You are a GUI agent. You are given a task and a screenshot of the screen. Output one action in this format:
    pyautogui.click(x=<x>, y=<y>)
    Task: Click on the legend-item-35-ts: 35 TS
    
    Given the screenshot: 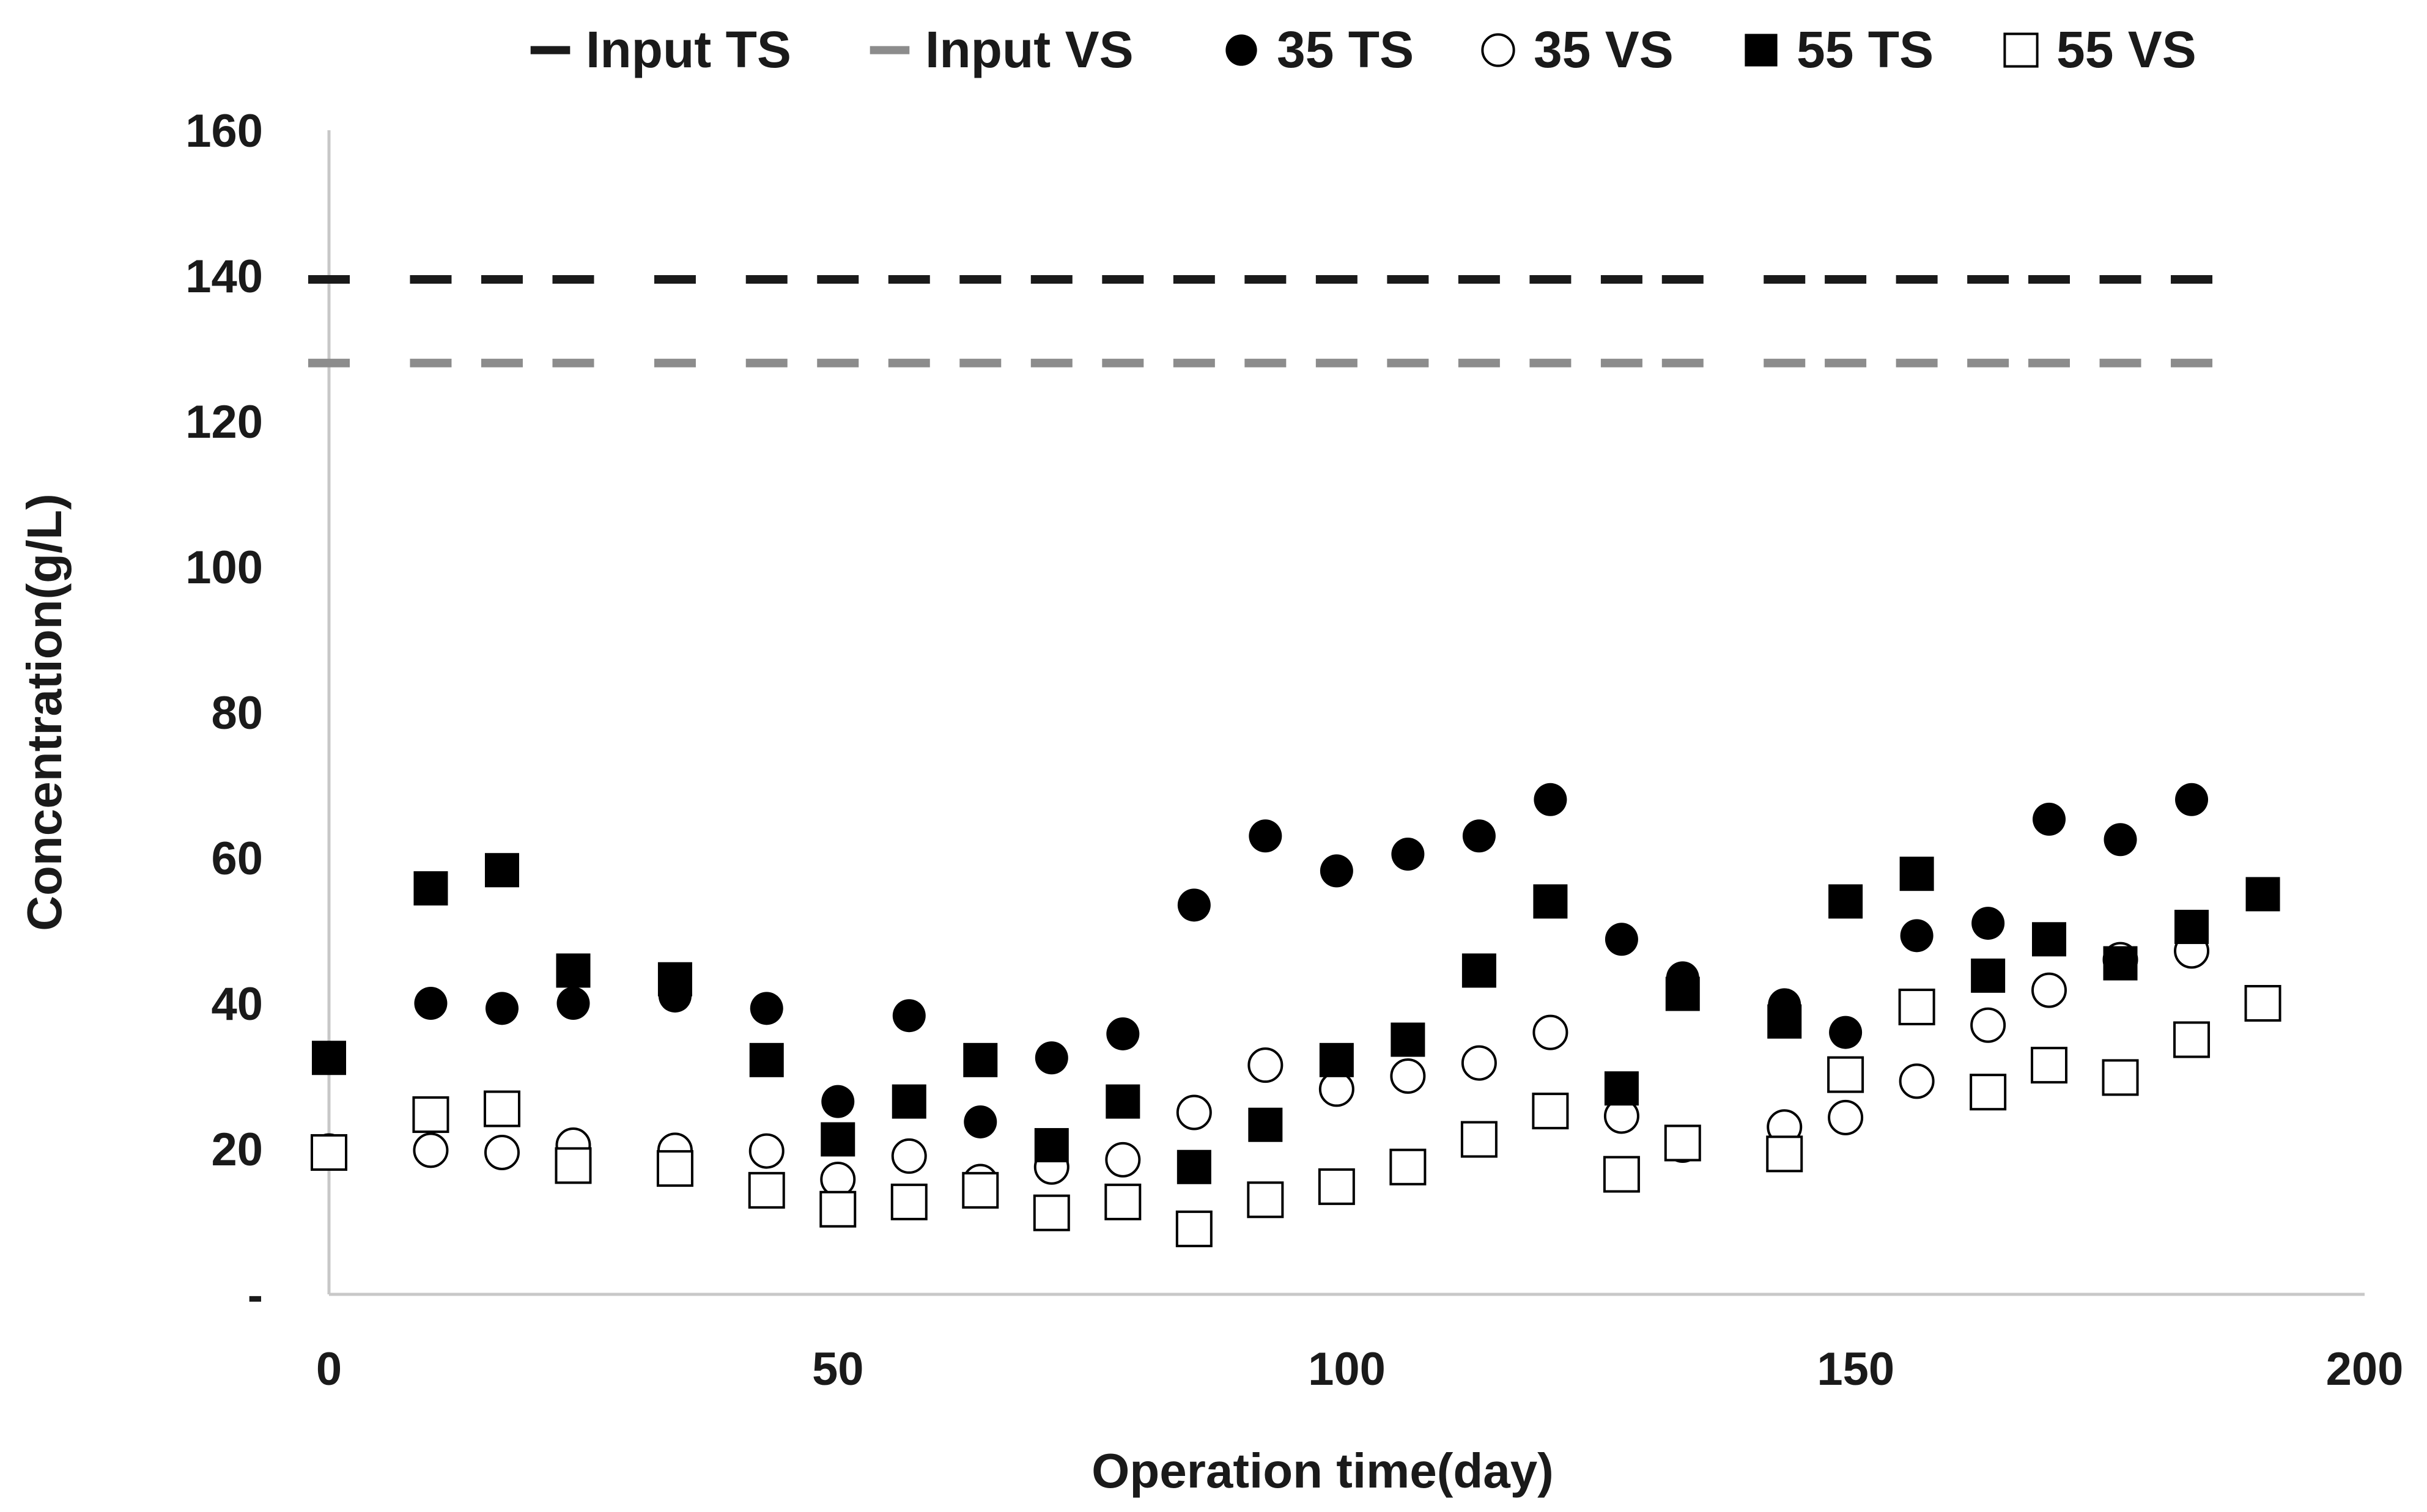 What is the action you would take?
    pyautogui.click(x=1319, y=50)
    